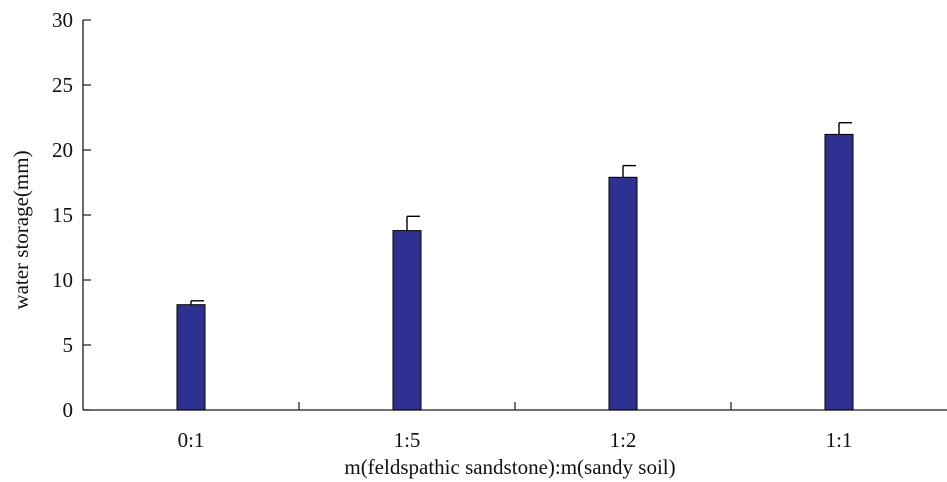 The image size is (947, 482). Describe the element at coordinates (21, 229) in the screenshot. I see `y-axis-title: water storage(mm)` at that location.